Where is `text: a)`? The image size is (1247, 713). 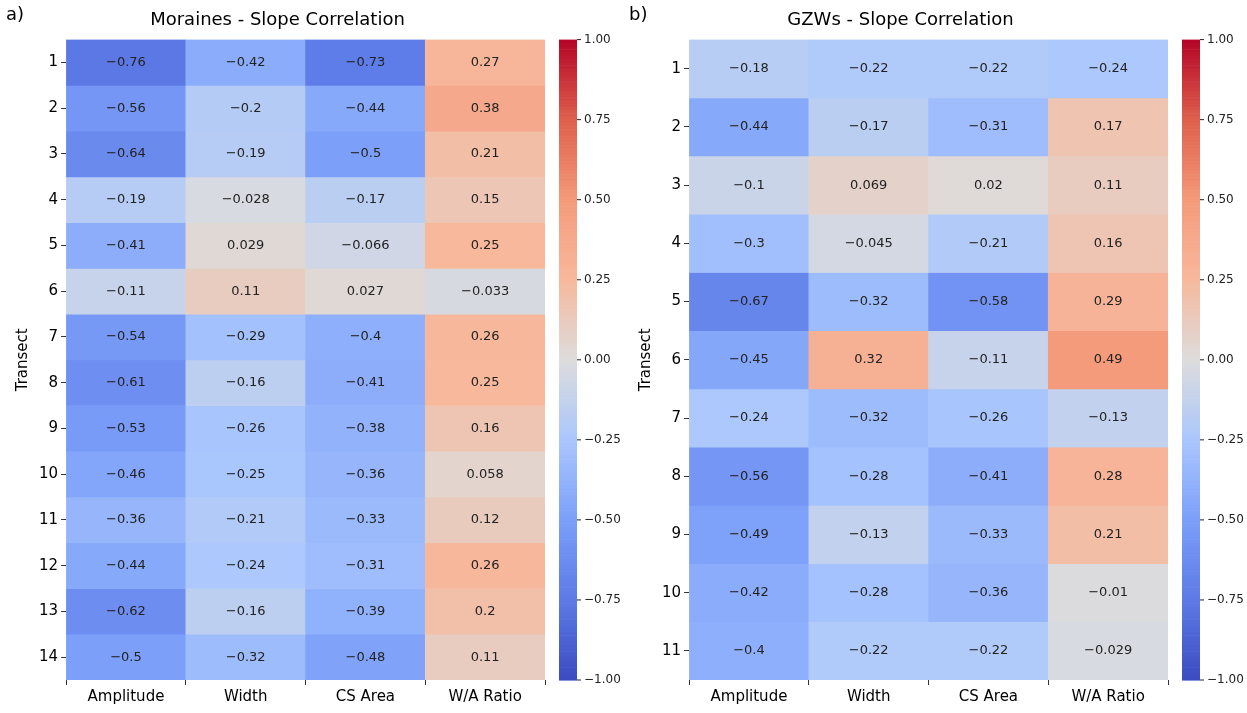 text: a) is located at coordinates (15, 13).